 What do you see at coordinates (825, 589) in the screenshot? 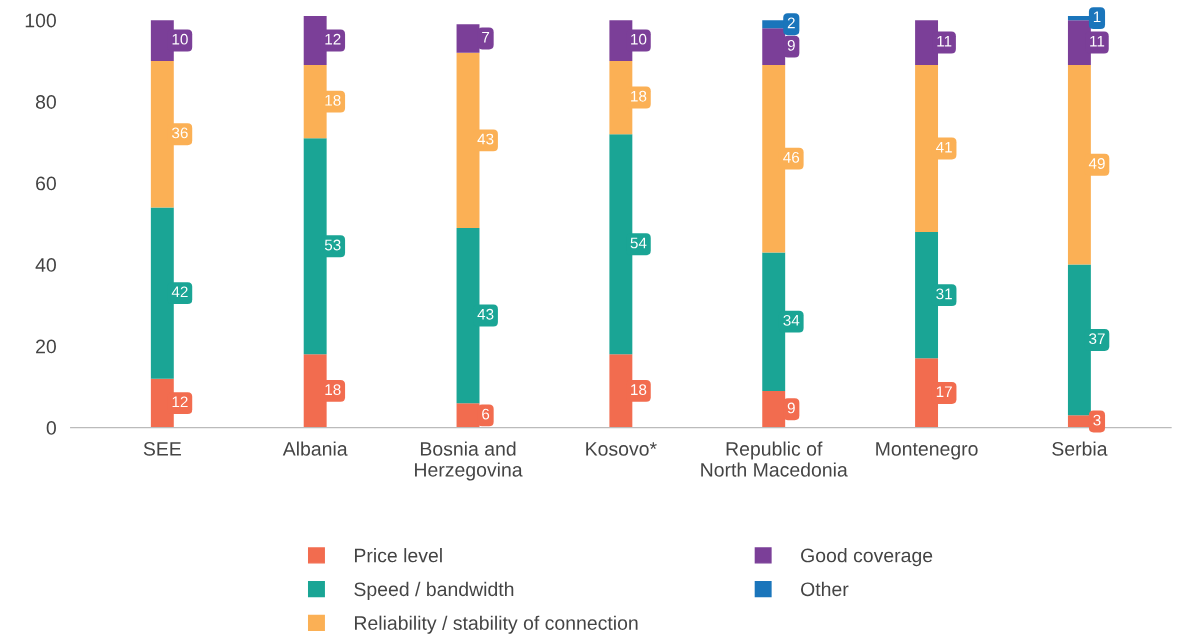
I see `legend-label: Other` at bounding box center [825, 589].